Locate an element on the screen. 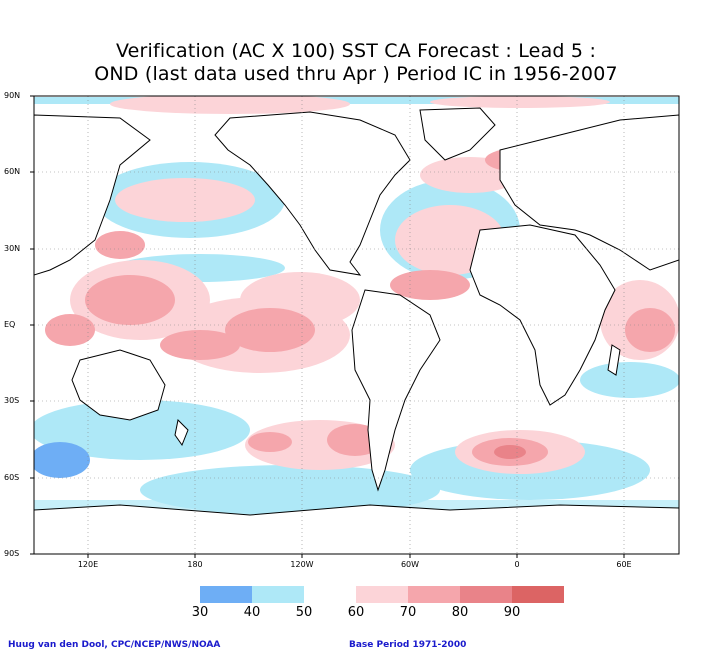  land-madagascar is located at coordinates (614, 360).